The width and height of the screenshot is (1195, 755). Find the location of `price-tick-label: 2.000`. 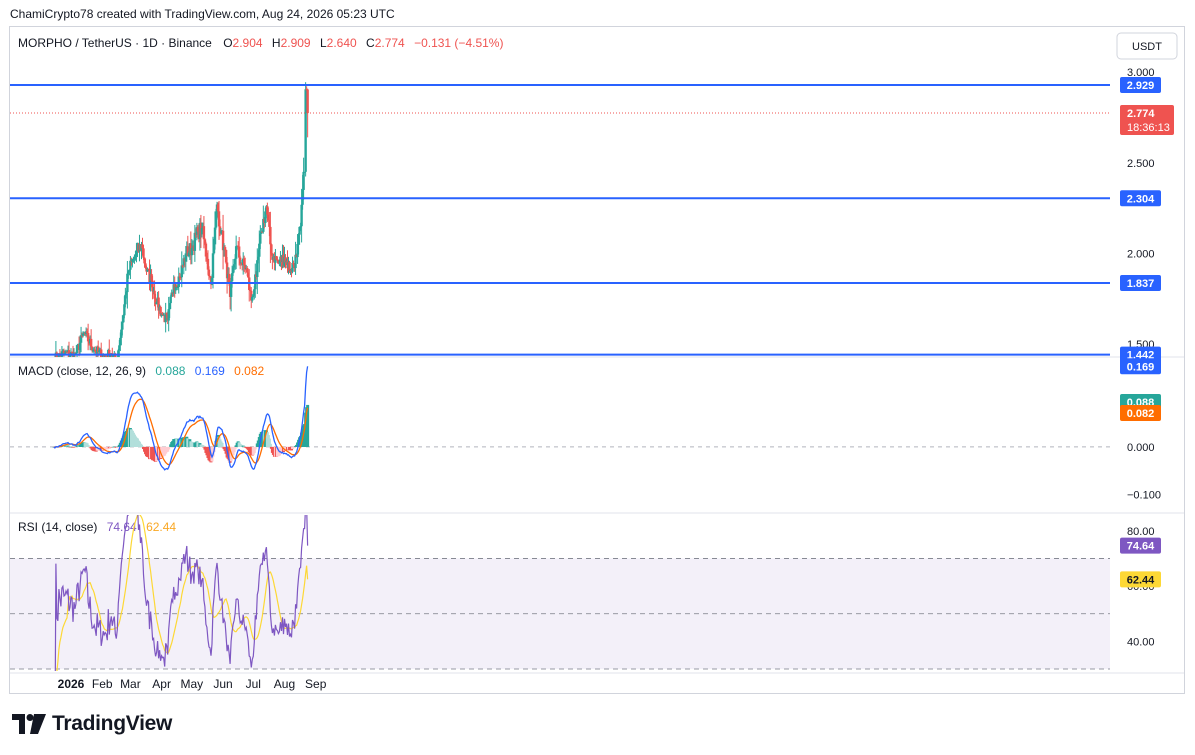

price-tick-label: 2.000 is located at coordinates (1141, 254).